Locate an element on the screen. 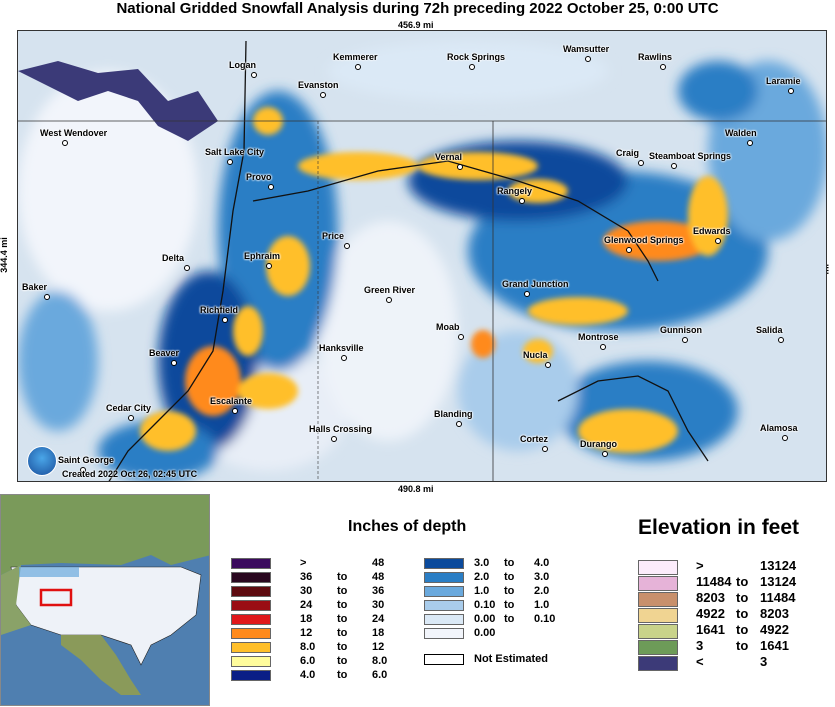 Image resolution: width=835 pixels, height=707 pixels. region-highlight-box is located at coordinates (56, 597).